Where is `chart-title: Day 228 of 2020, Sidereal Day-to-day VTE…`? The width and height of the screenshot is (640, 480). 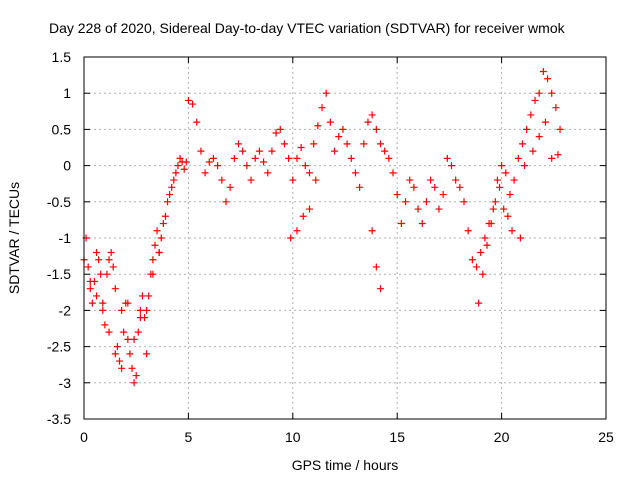
chart-title: Day 228 of 2020, Sidereal Day-to-day VTE… is located at coordinates (307, 28).